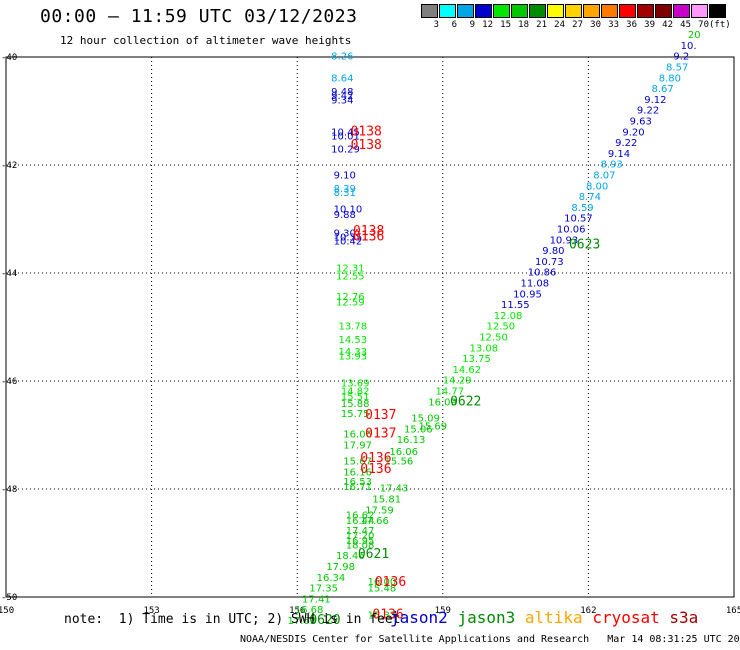 The image size is (740, 650). Describe the element at coordinates (342, 100) in the screenshot. I see `wave-height-label: 9.34` at that location.